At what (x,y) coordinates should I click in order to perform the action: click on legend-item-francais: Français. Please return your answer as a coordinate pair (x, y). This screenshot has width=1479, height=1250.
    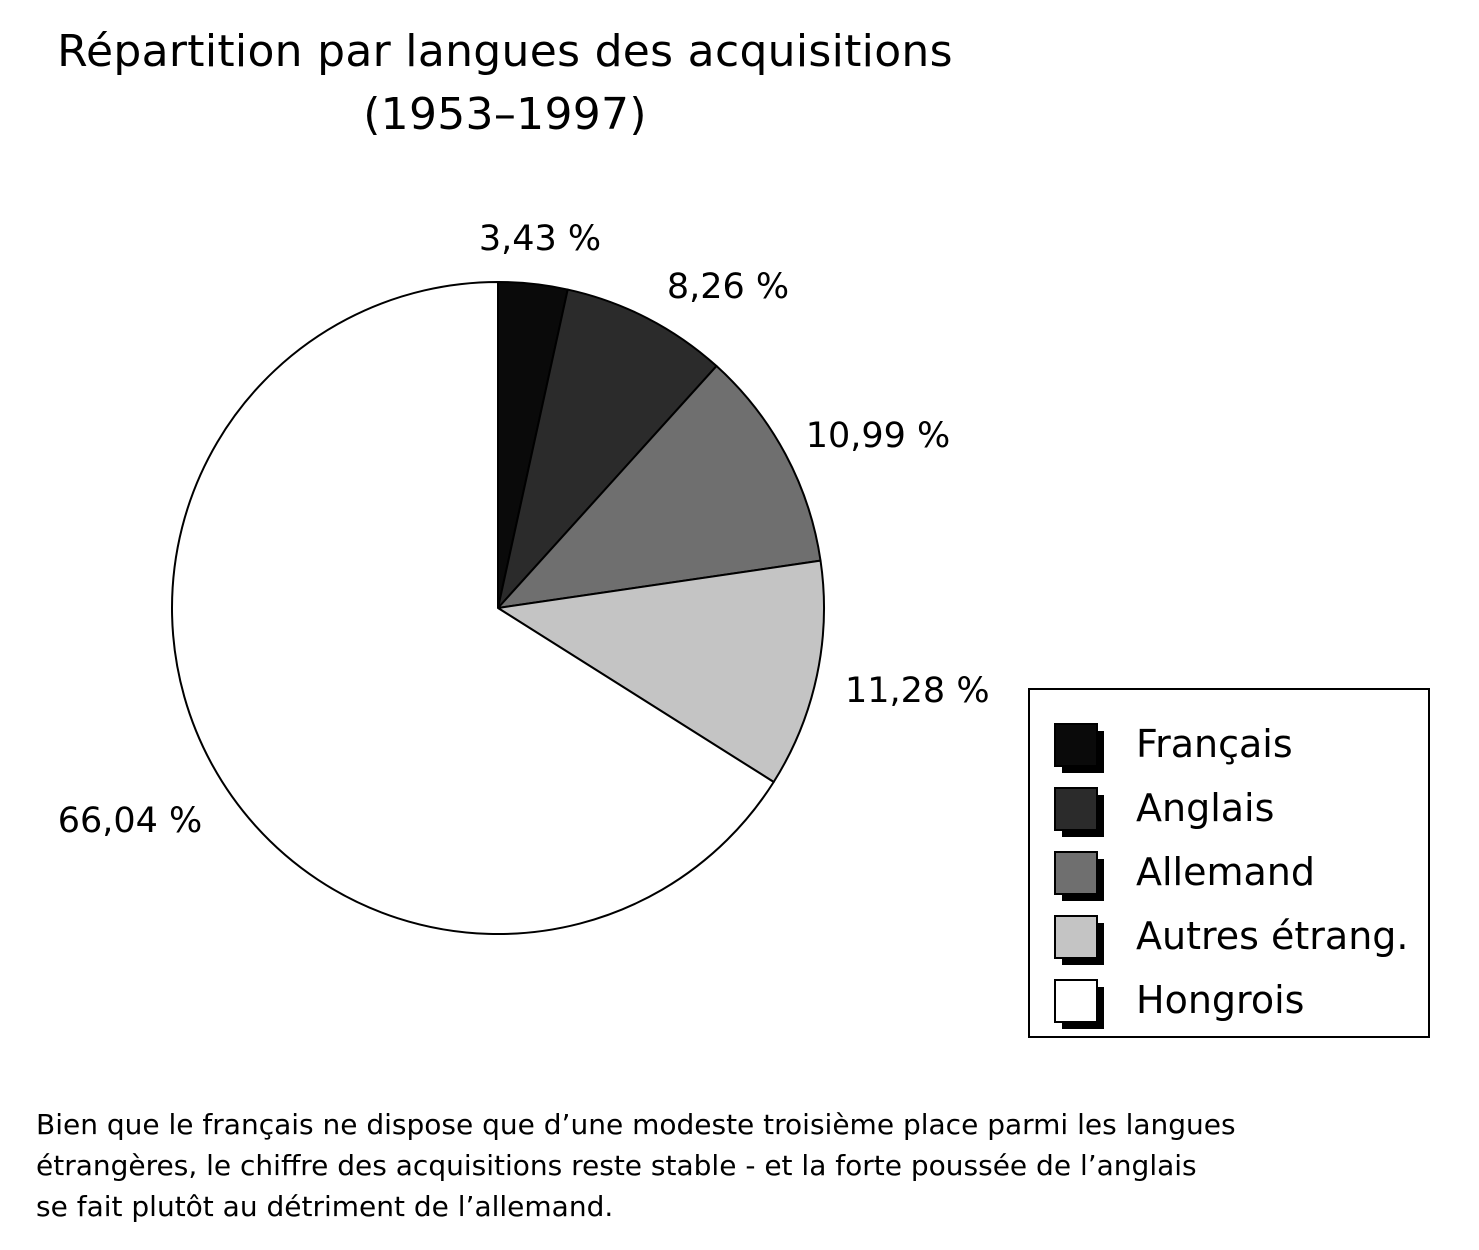
    Looking at the image, I should click on (1234, 748).